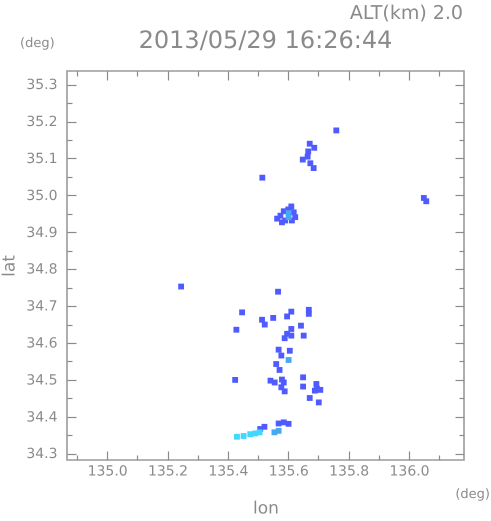  I want to click on y-tick-label: 35.0, so click(42, 196).